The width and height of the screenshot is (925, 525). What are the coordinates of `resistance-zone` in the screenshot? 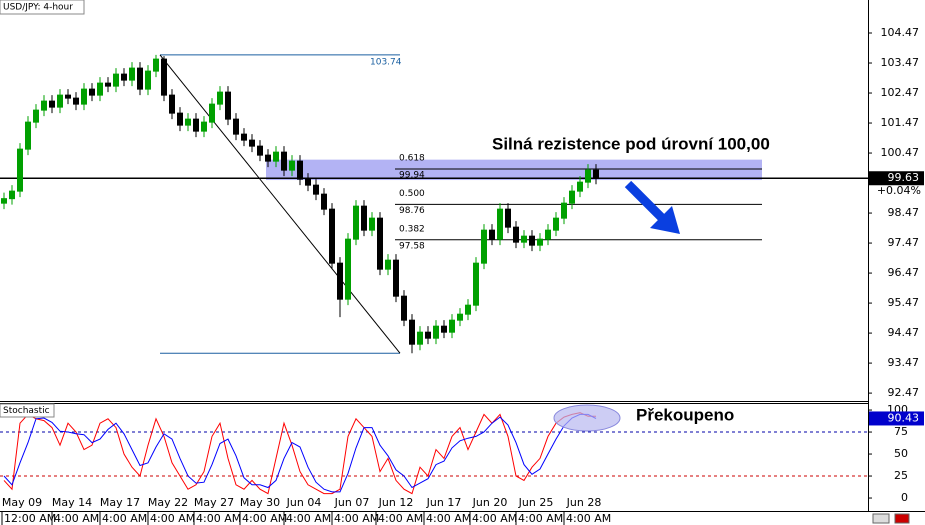 It's located at (514, 170).